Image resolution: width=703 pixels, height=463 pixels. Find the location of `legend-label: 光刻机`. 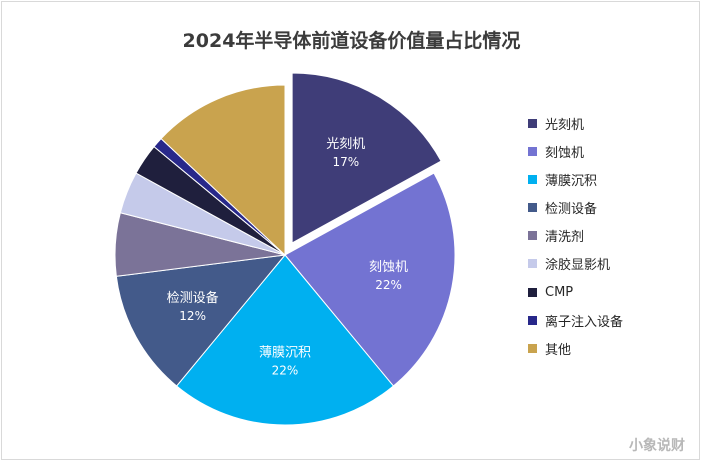

legend-label: 光刻机 is located at coordinates (565, 125).